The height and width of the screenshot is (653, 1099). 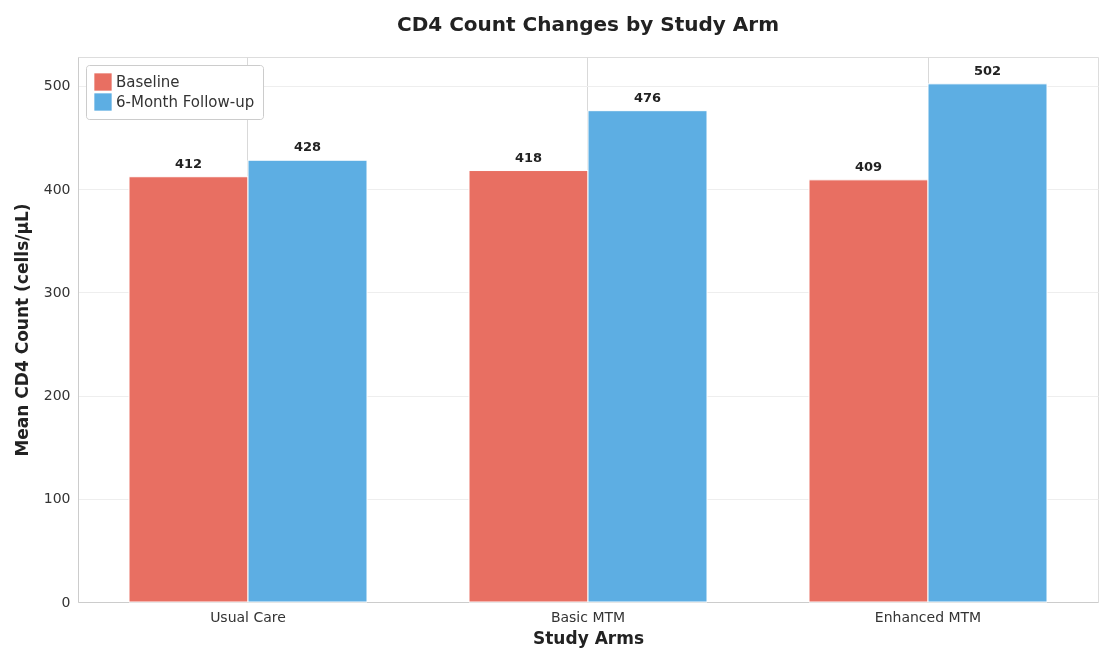 What do you see at coordinates (57, 498) in the screenshot?
I see `y-tick-label: 100` at bounding box center [57, 498].